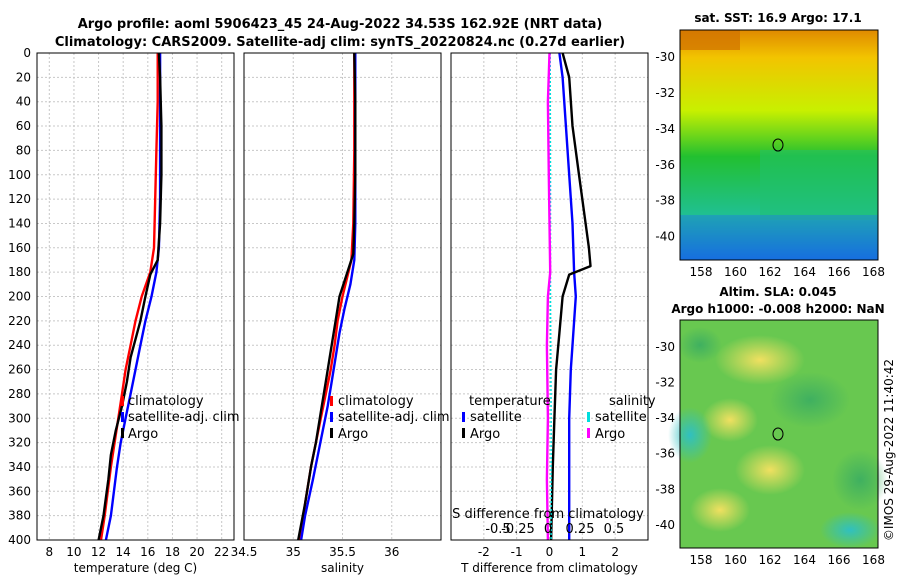 The image size is (900, 580). I want to click on sla-map-subtitle: Argo h1000: -0.008 h2000: NaN, so click(777, 309).